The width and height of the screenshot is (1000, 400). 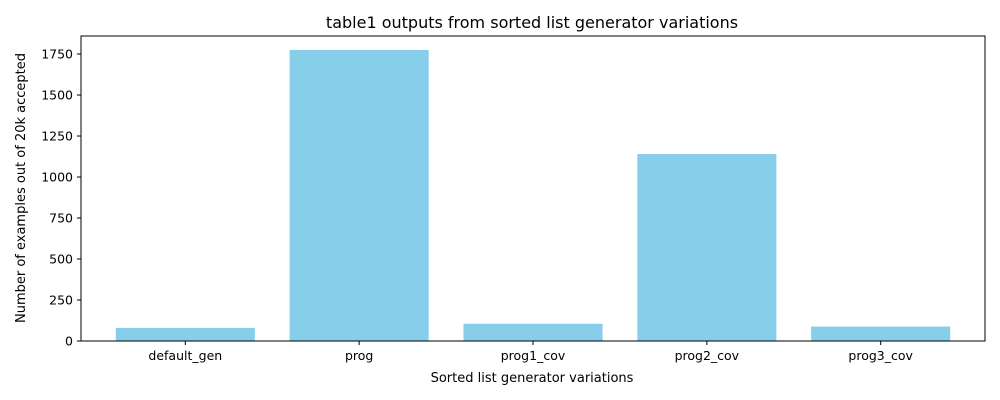 I want to click on y-tick-label: 500, so click(x=61, y=259).